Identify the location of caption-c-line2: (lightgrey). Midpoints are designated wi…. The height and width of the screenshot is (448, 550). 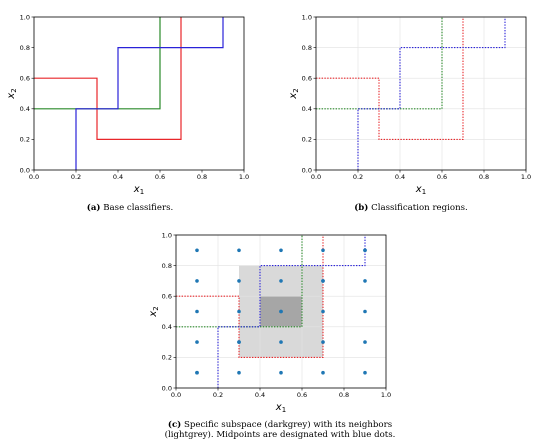
(280, 435).